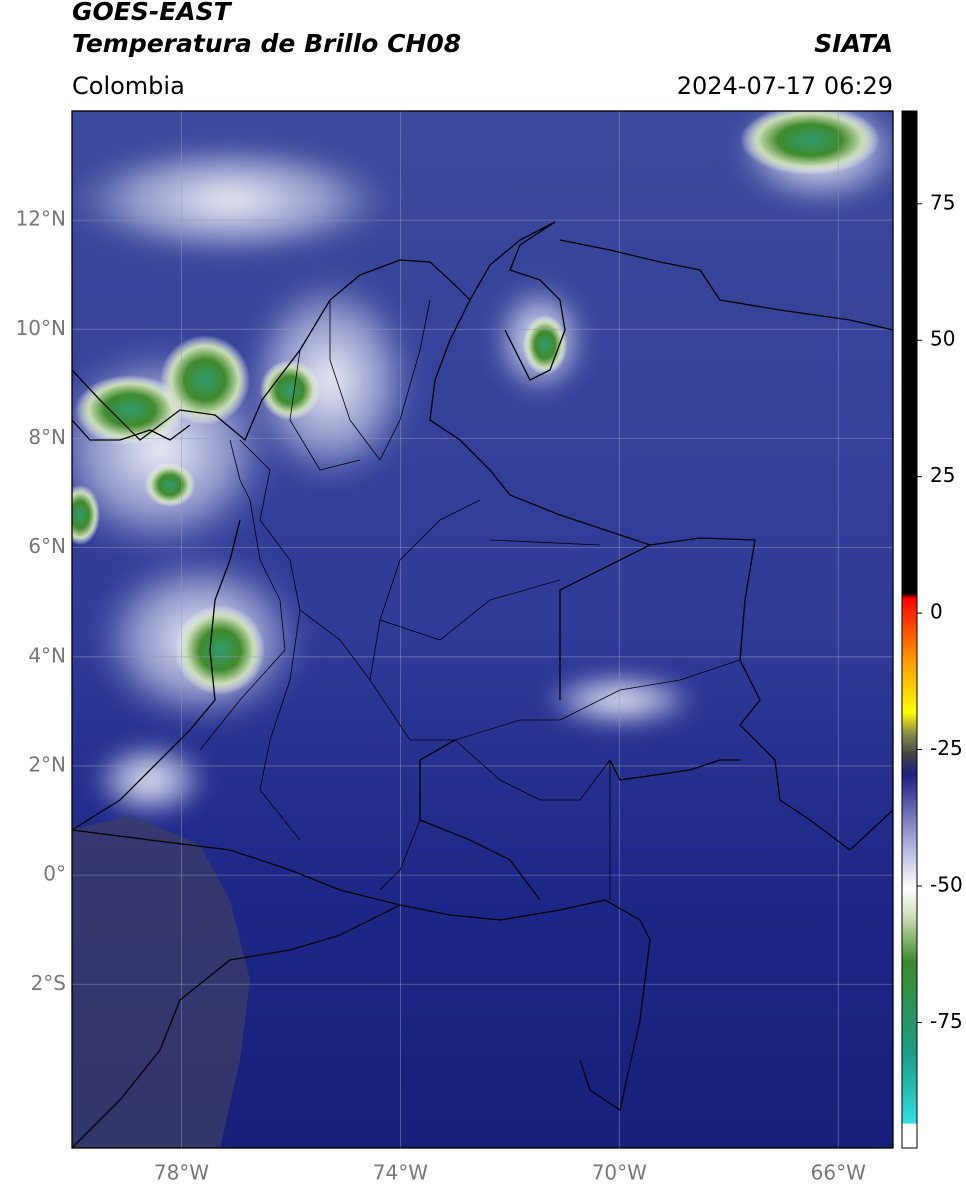 This screenshot has height=1190, width=966. Describe the element at coordinates (47, 546) in the screenshot. I see `lat-tick-label: 6°N` at that location.